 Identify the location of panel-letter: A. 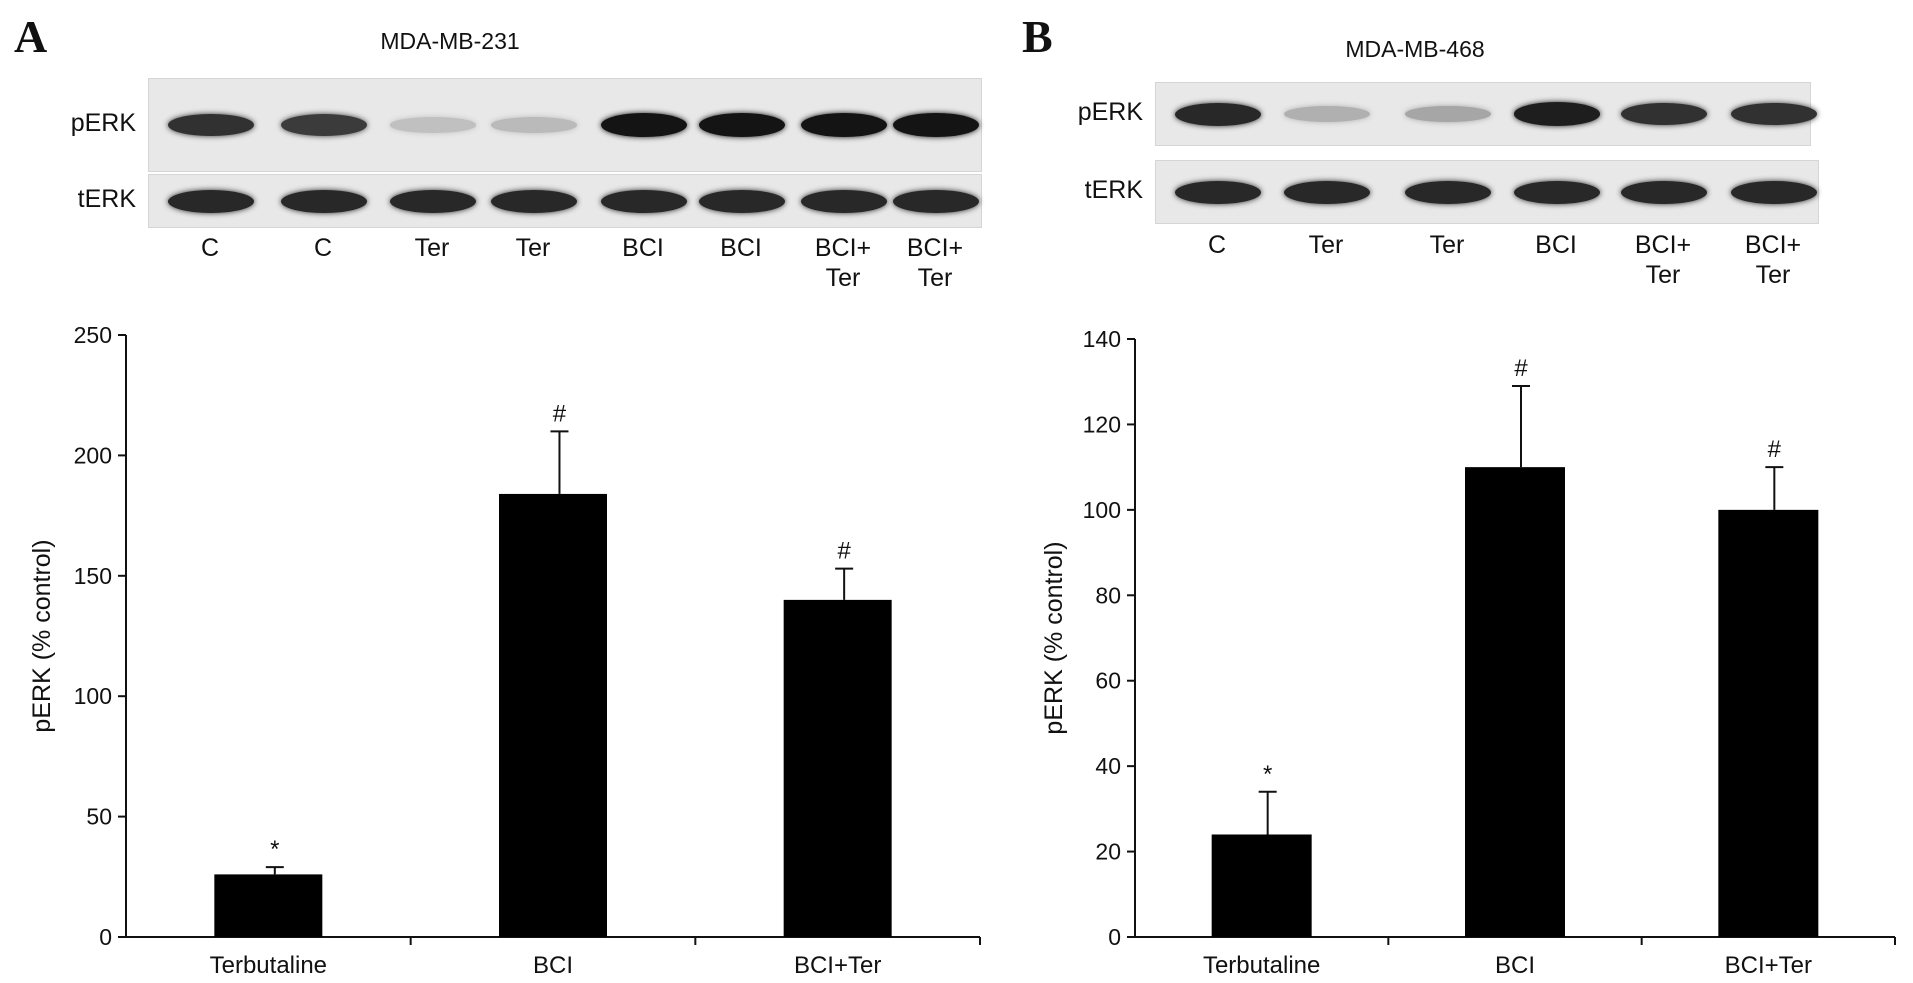
(31, 36).